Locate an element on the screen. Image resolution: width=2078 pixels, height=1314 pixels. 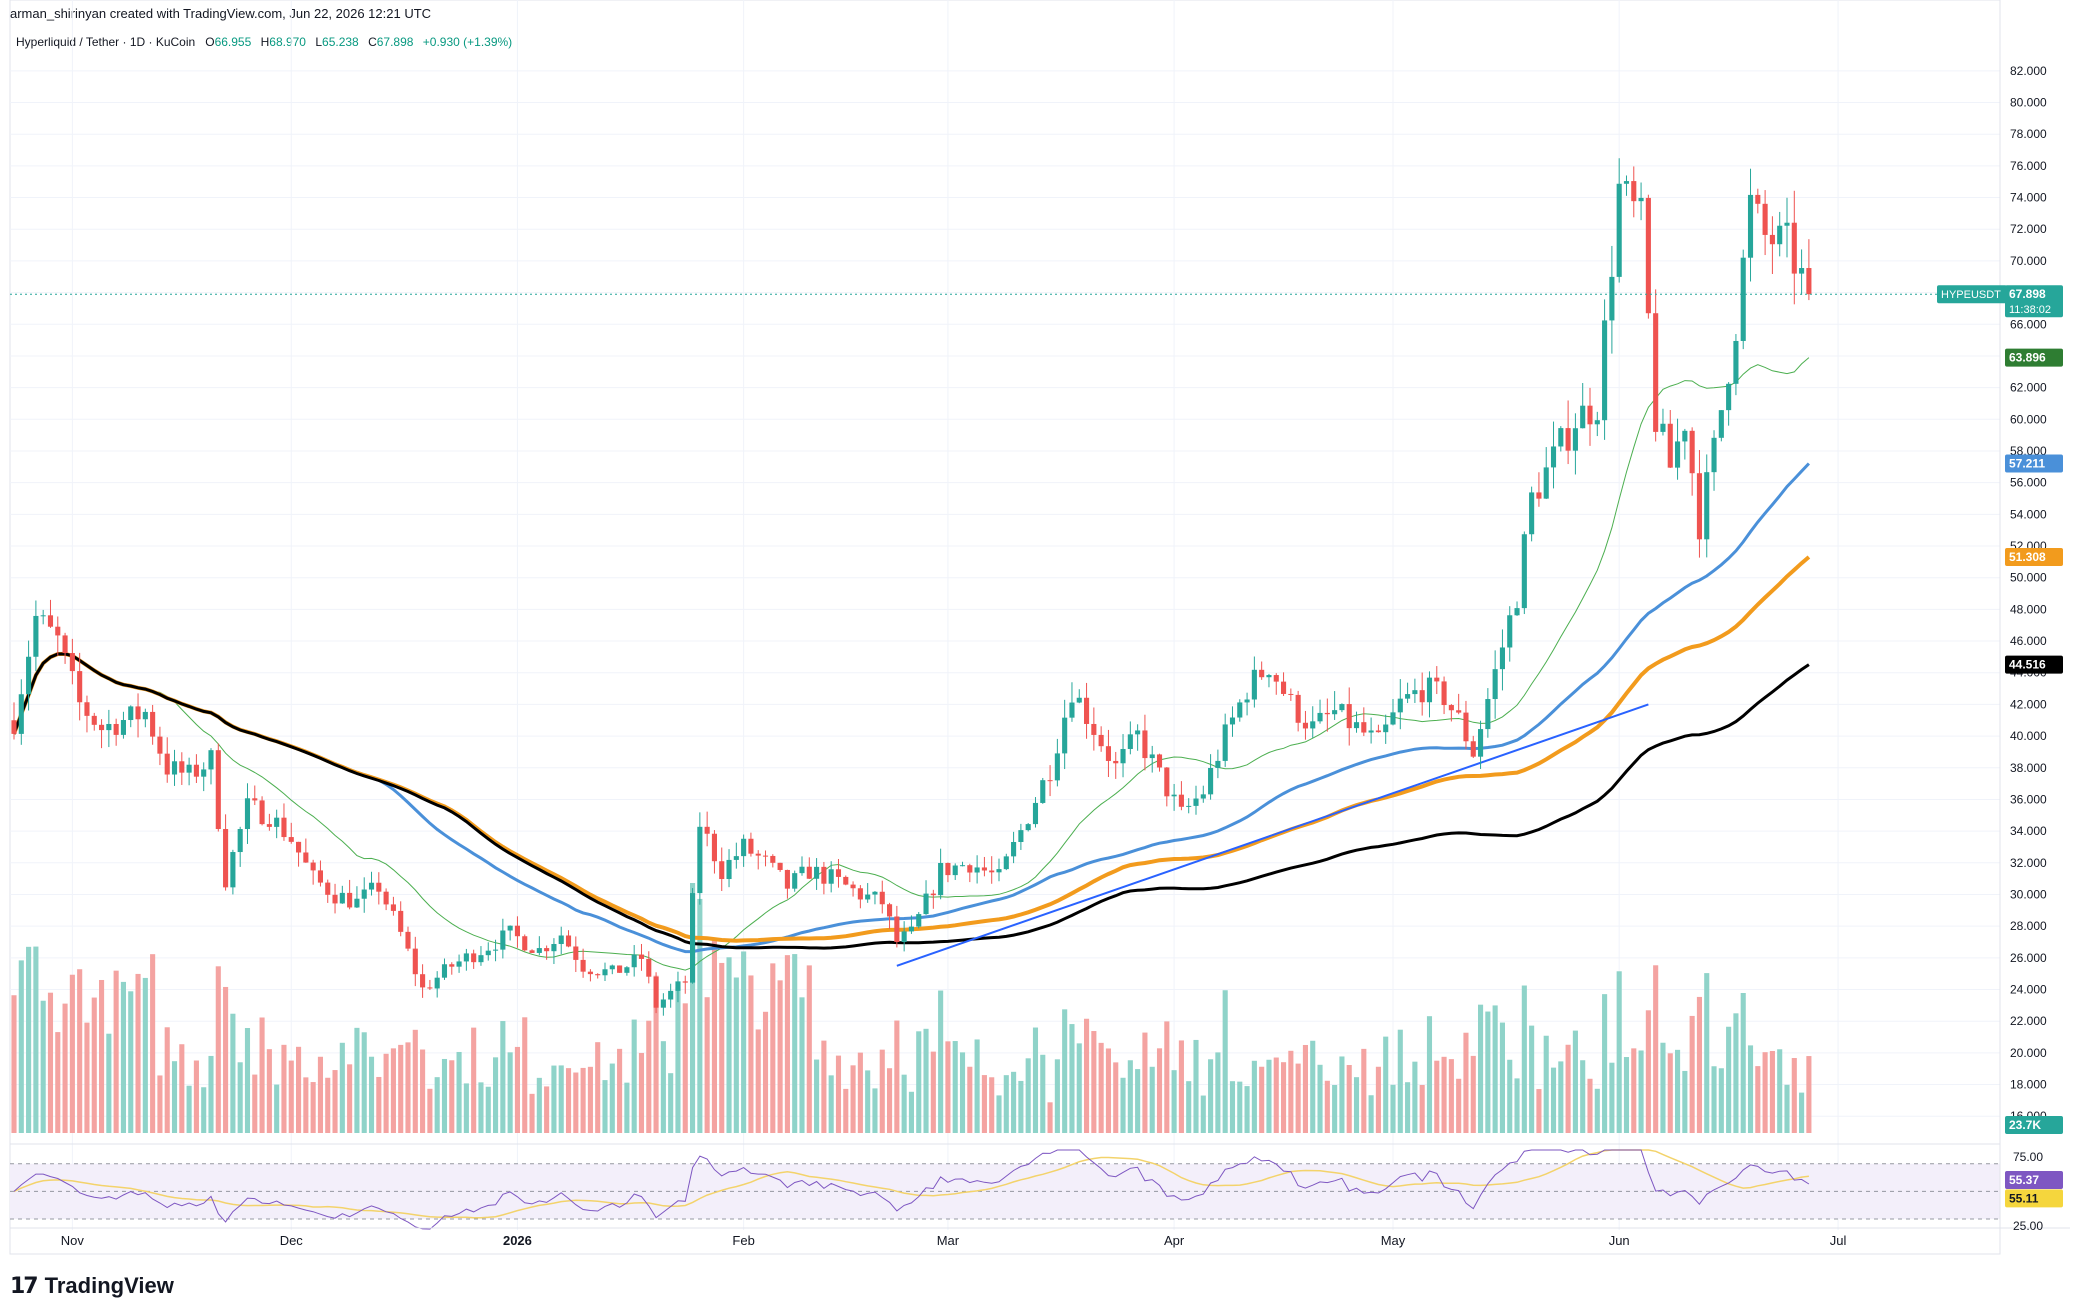
tradingview-logo: 17 TradingView is located at coordinates (92, 1286).